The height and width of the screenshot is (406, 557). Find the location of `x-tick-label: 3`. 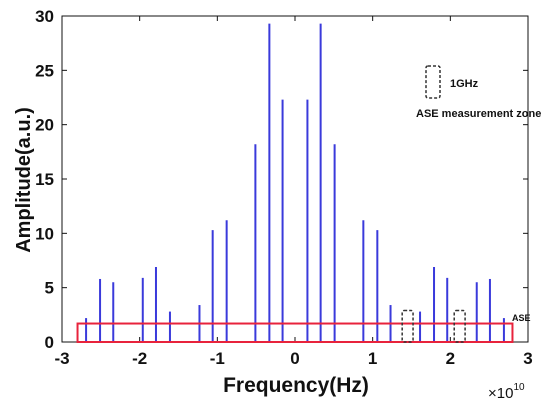

x-tick-label: 3 is located at coordinates (527, 358).